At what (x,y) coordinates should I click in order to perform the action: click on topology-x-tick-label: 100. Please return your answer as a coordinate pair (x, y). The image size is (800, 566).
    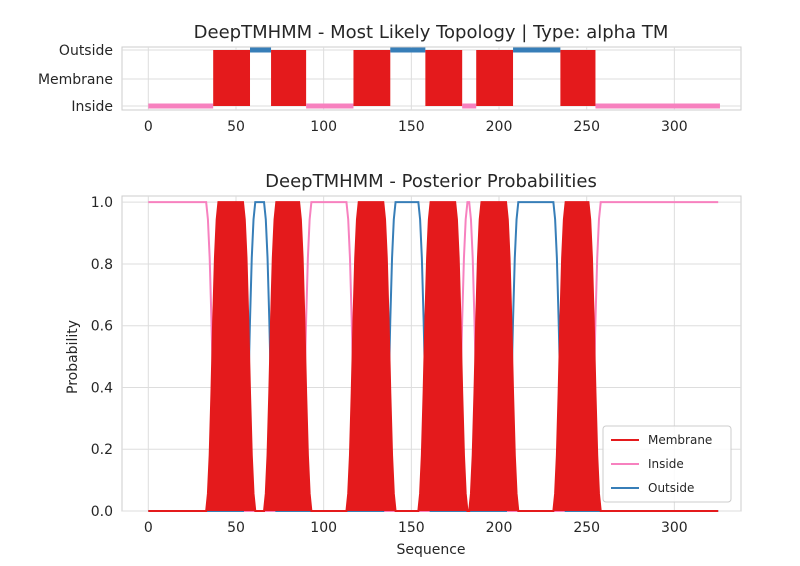
    Looking at the image, I should click on (323, 127).